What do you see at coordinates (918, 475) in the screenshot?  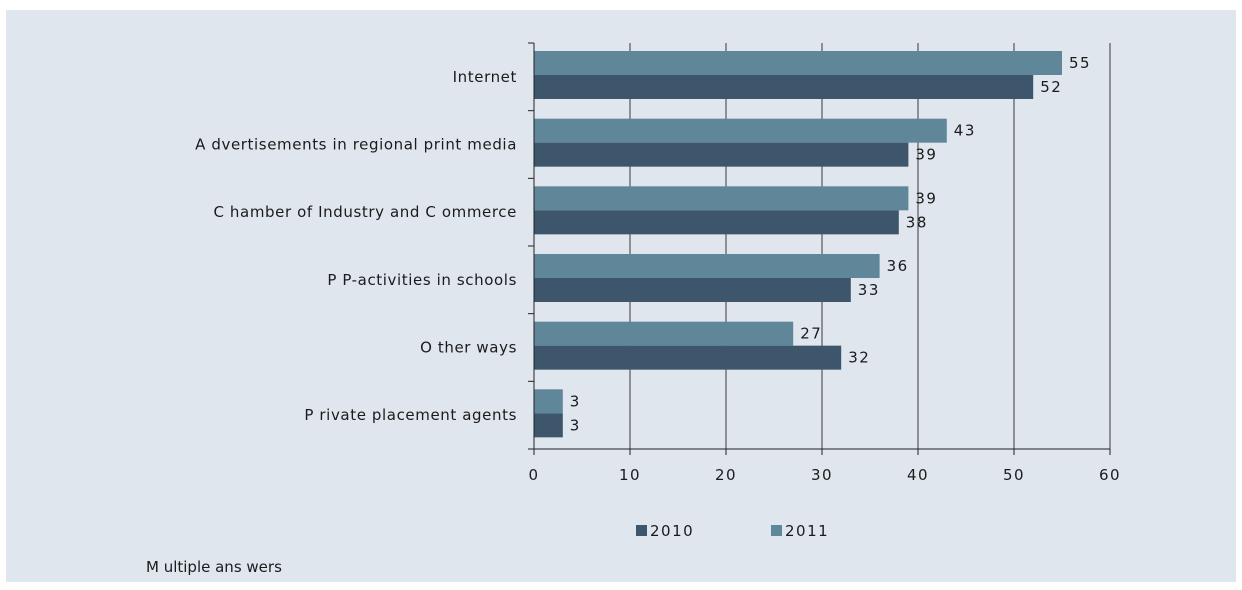 I see `x-tick-label: 40` at bounding box center [918, 475].